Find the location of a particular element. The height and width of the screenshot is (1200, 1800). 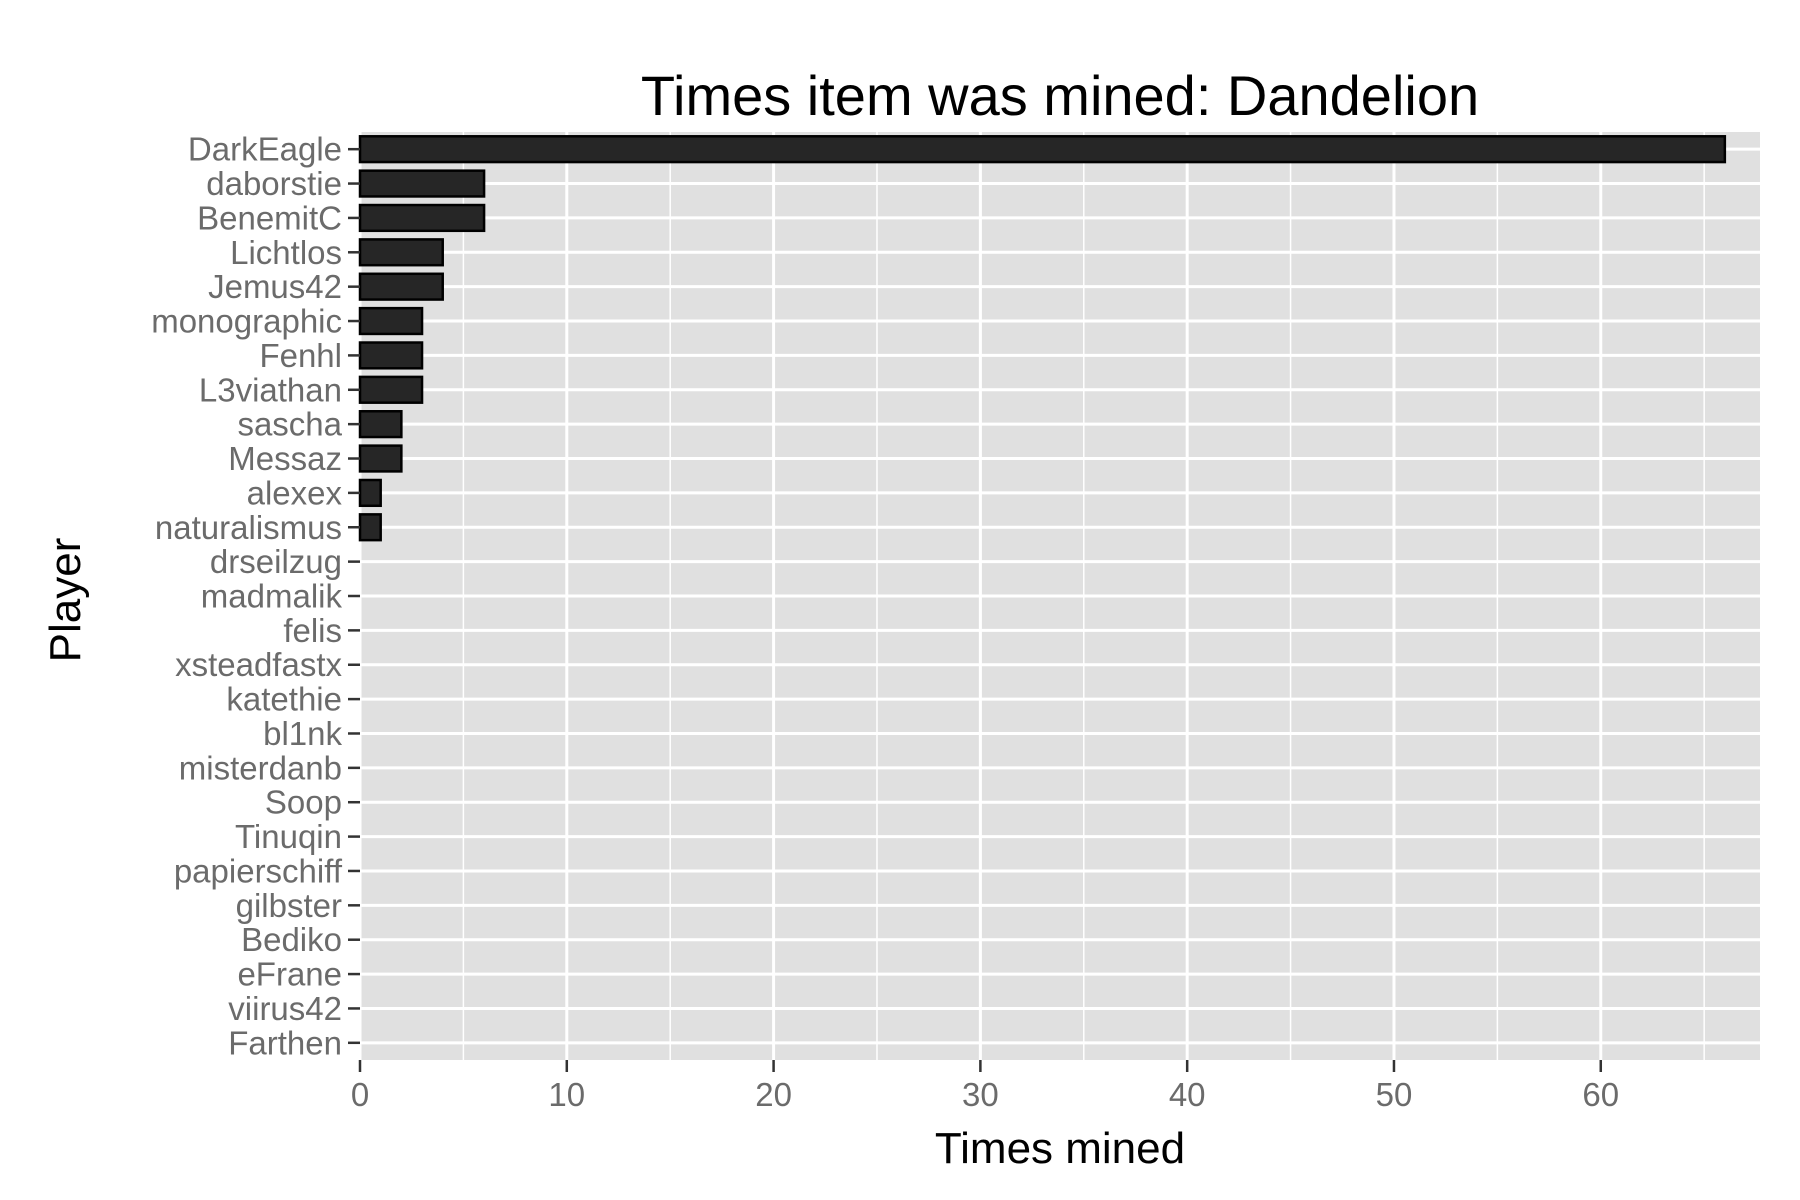

bar-monographic is located at coordinates (391, 321).